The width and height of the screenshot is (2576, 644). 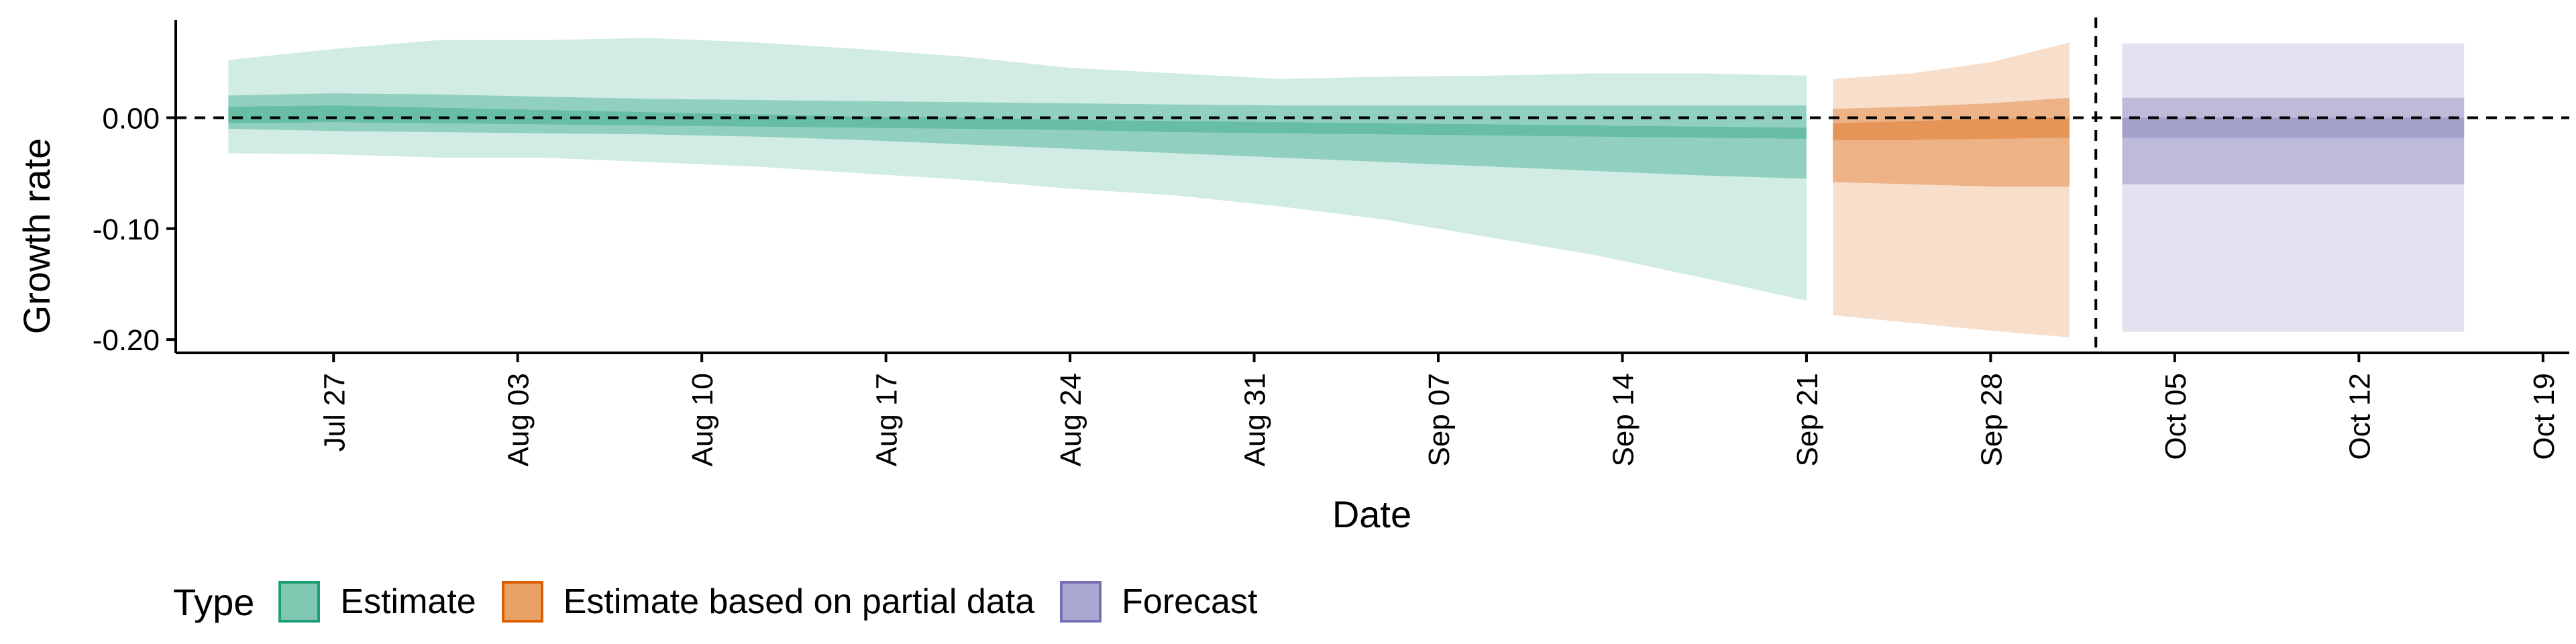 I want to click on x-tick-label: Sep 28, so click(x=1991, y=419).